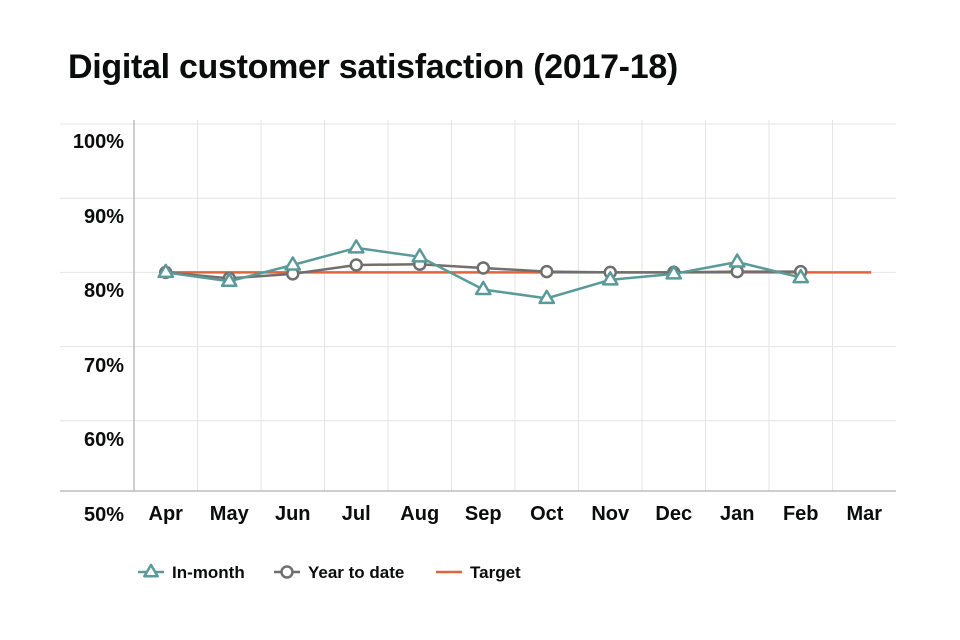 This screenshot has height=640, width=960. Describe the element at coordinates (547, 514) in the screenshot. I see `x-tick-label: Oct` at that location.